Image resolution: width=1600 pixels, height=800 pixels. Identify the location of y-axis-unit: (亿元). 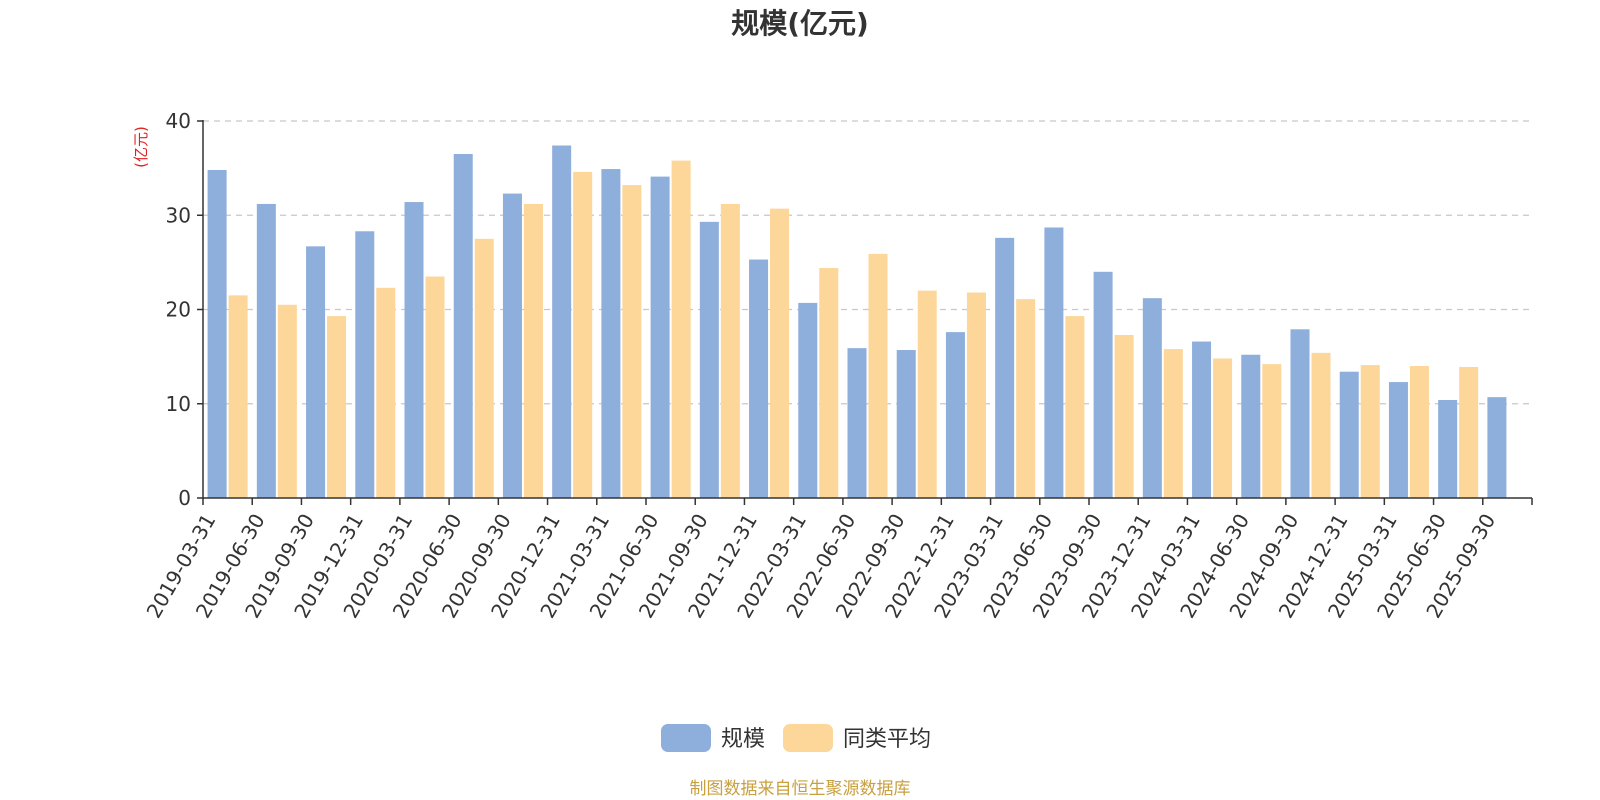
(141, 147).